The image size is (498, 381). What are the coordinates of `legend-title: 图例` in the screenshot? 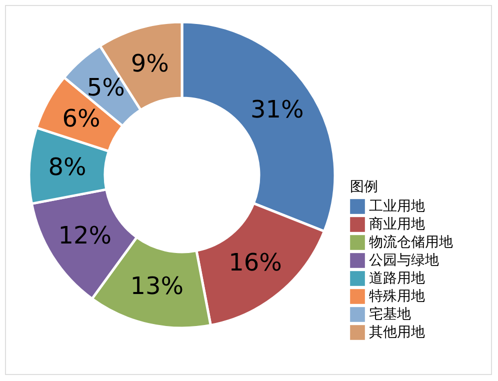 It's located at (364, 187).